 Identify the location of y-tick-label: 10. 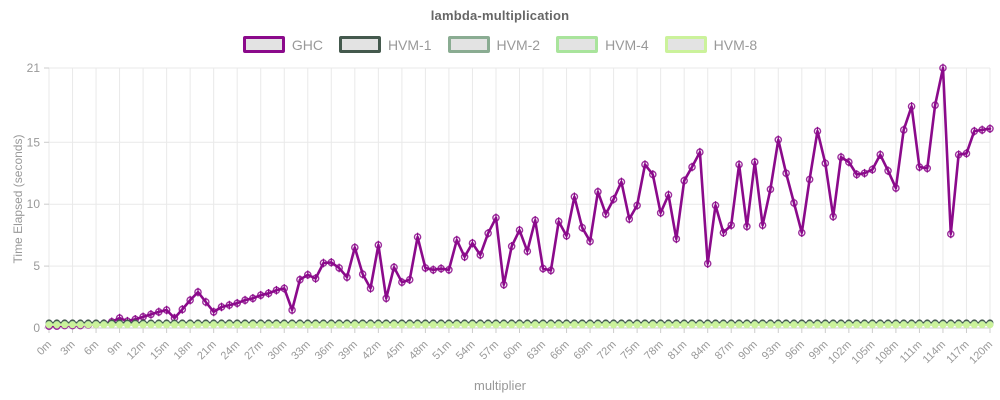
(34, 204).